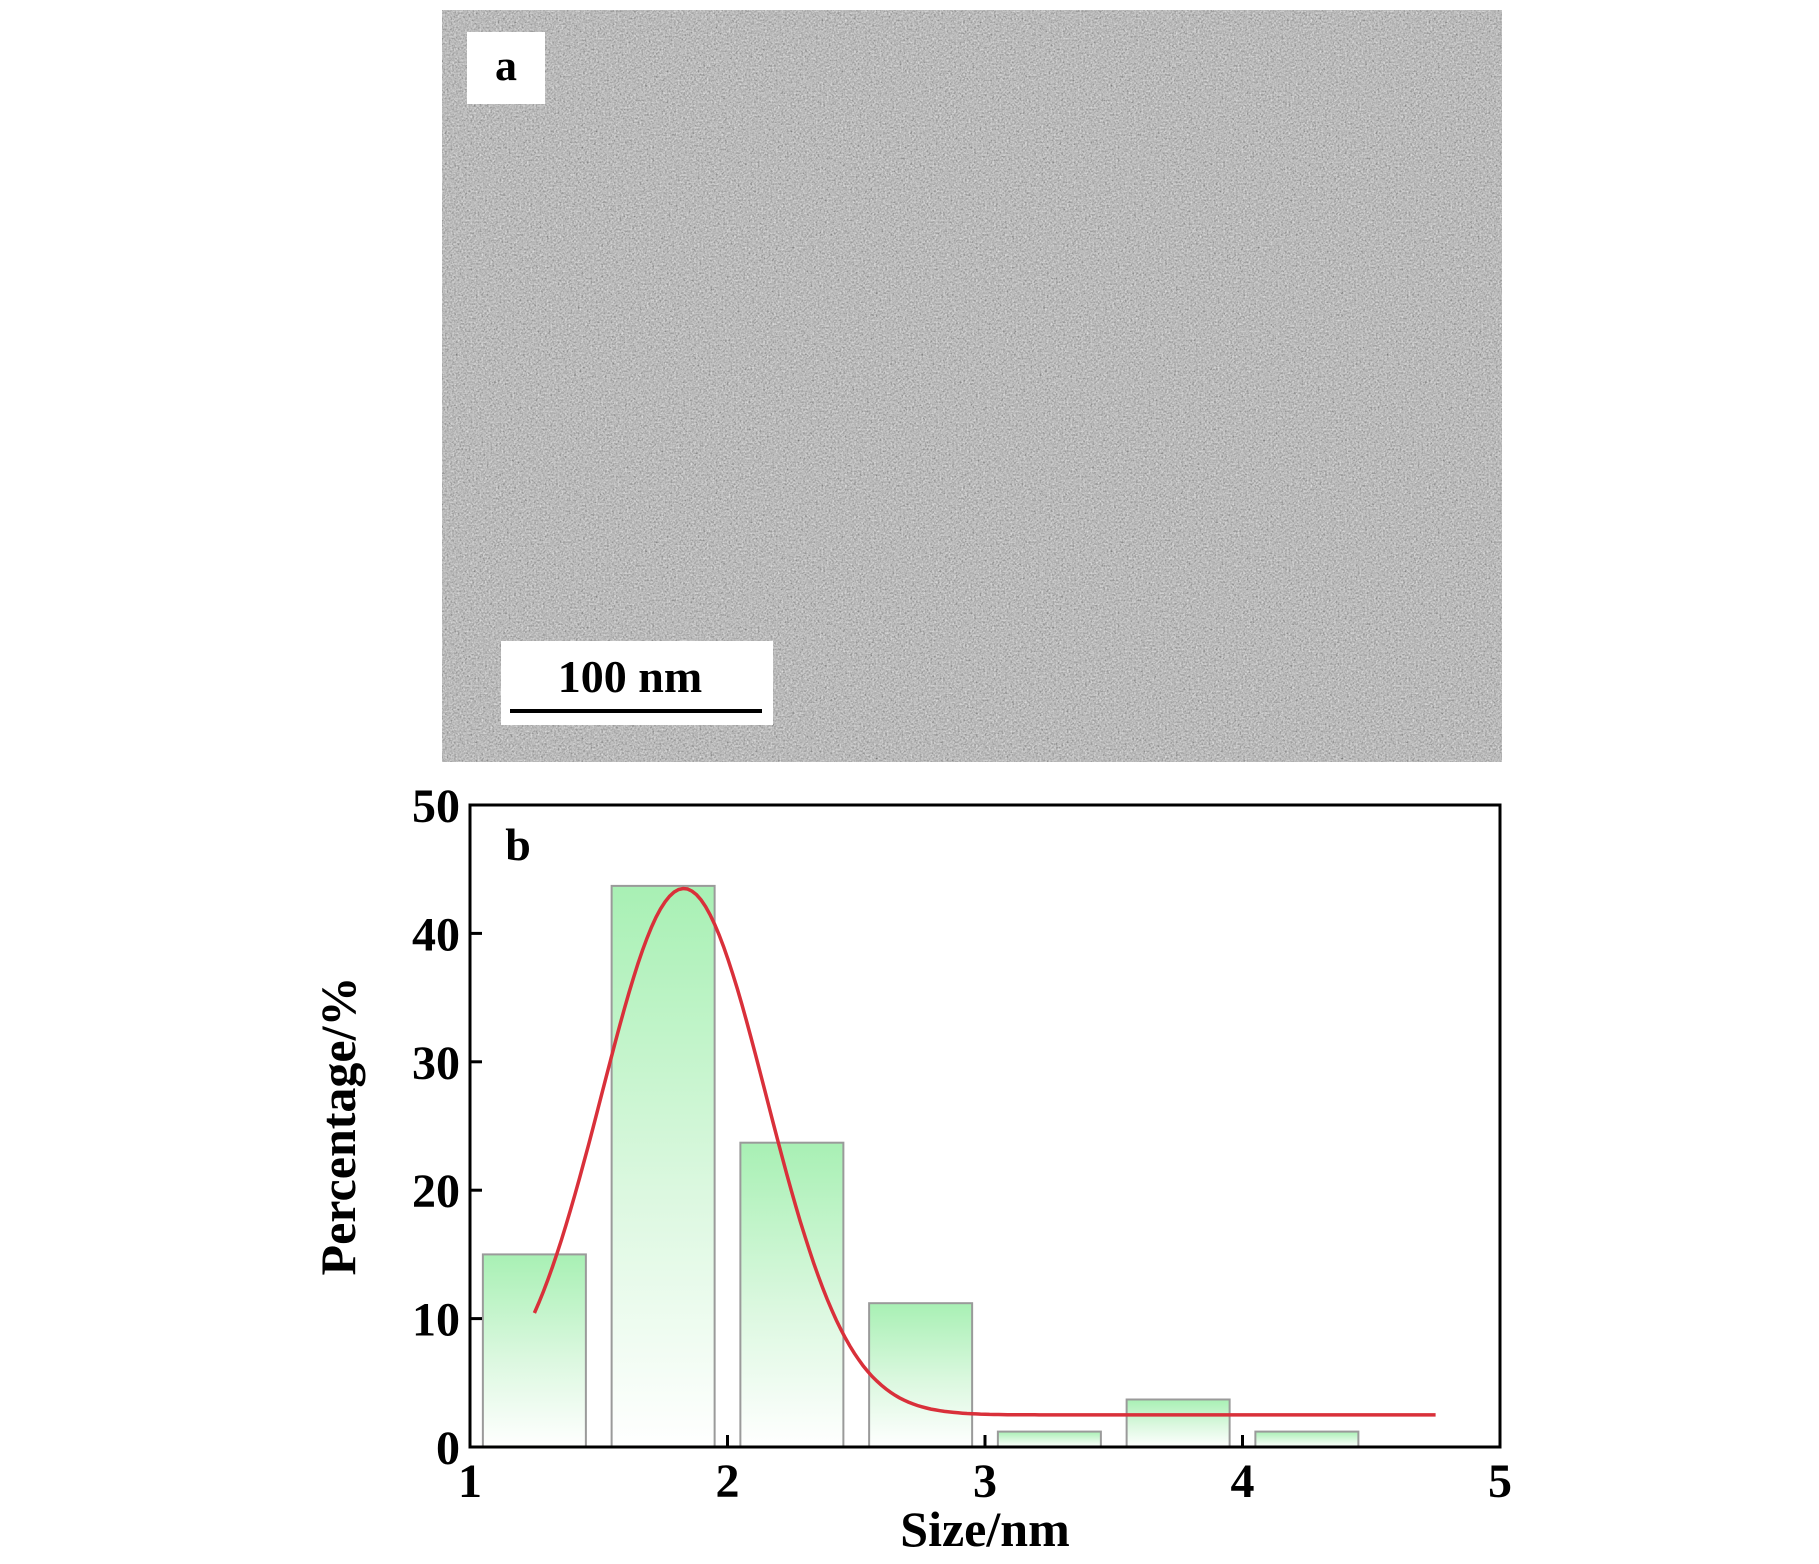  What do you see at coordinates (985, 1481) in the screenshot?
I see `x-tick-label-3: 3` at bounding box center [985, 1481].